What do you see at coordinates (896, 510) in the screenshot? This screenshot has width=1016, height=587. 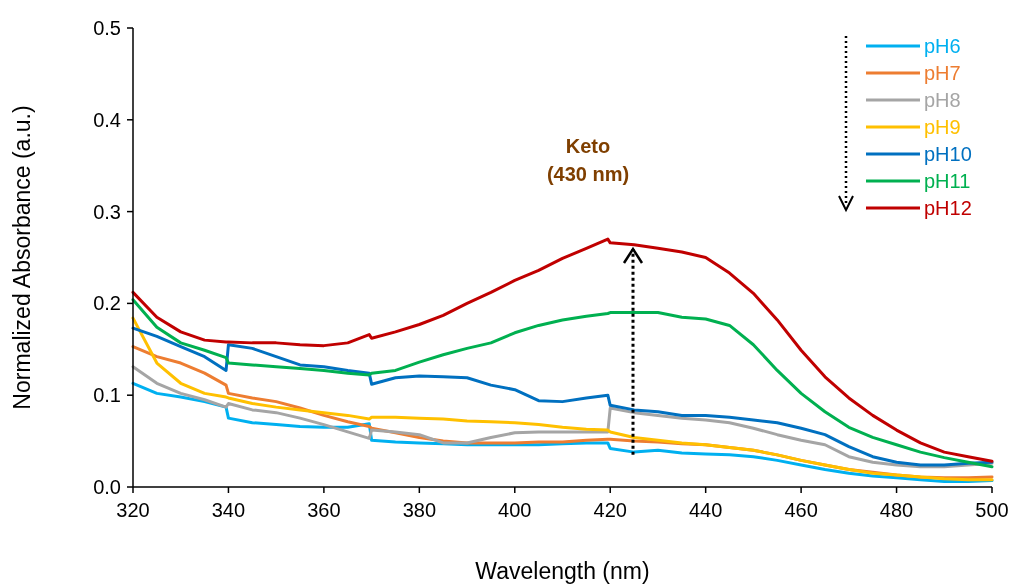 I see `x-tick-label: 480` at bounding box center [896, 510].